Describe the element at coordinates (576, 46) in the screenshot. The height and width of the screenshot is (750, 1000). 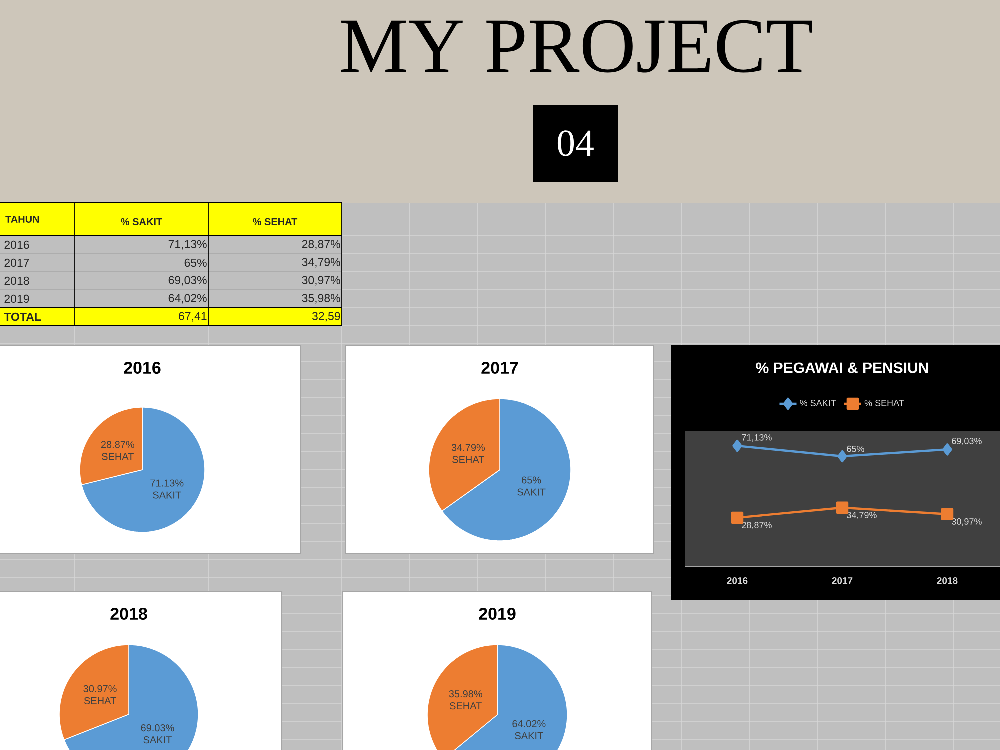
I see `text: MY PROJECT` at that location.